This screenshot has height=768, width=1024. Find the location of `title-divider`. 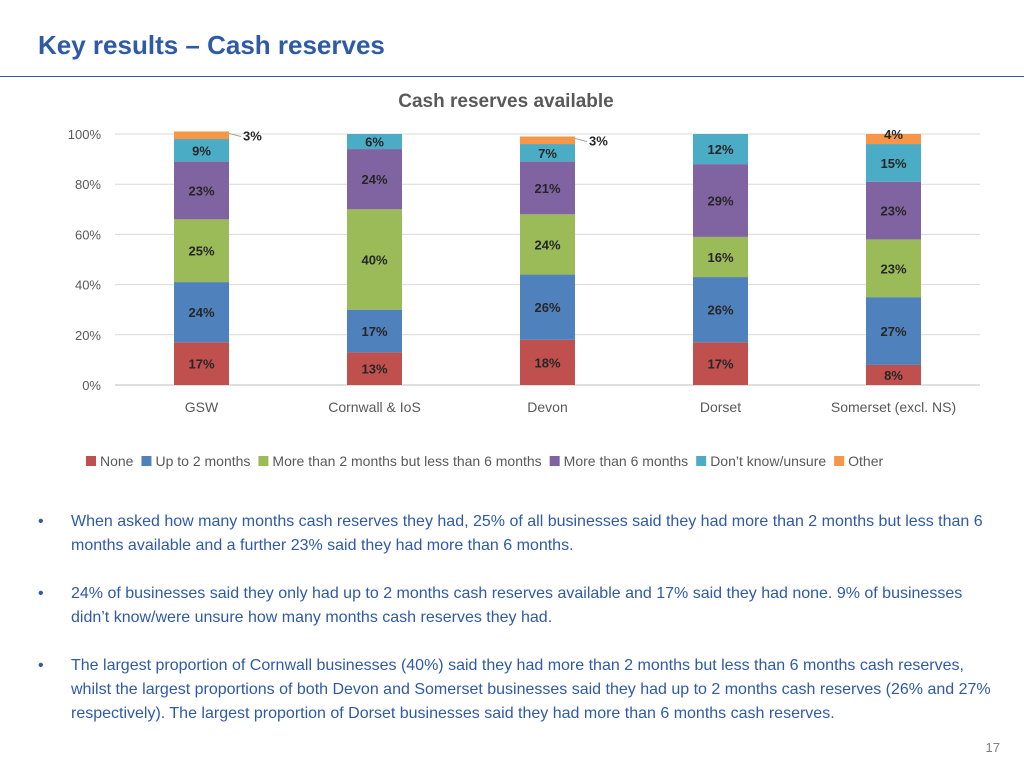

title-divider is located at coordinates (512, 76).